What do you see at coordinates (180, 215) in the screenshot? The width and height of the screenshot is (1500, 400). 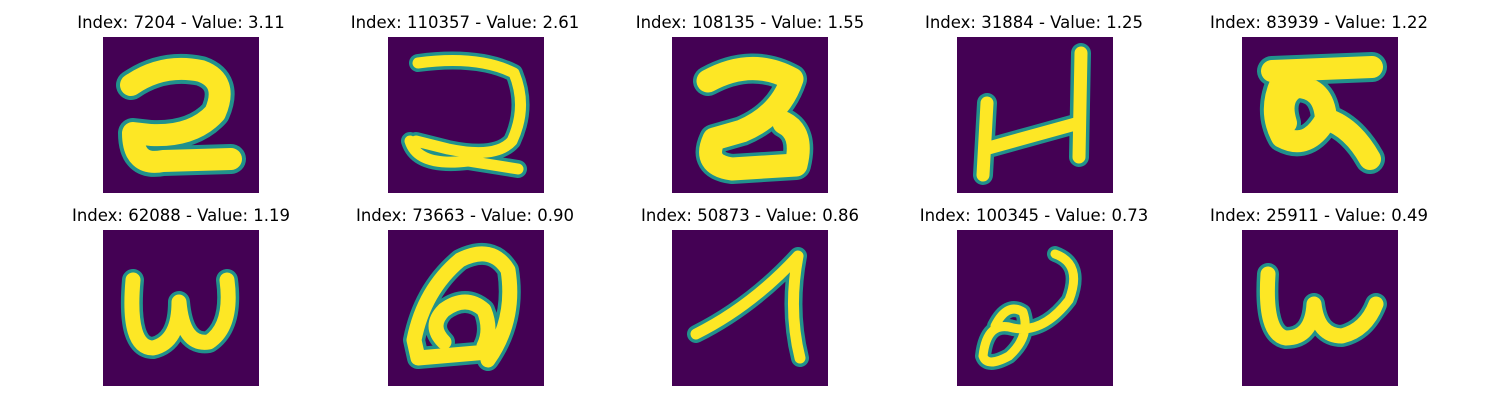 I see `panel-title: Index: 62088 - Value: 1.19` at bounding box center [180, 215].